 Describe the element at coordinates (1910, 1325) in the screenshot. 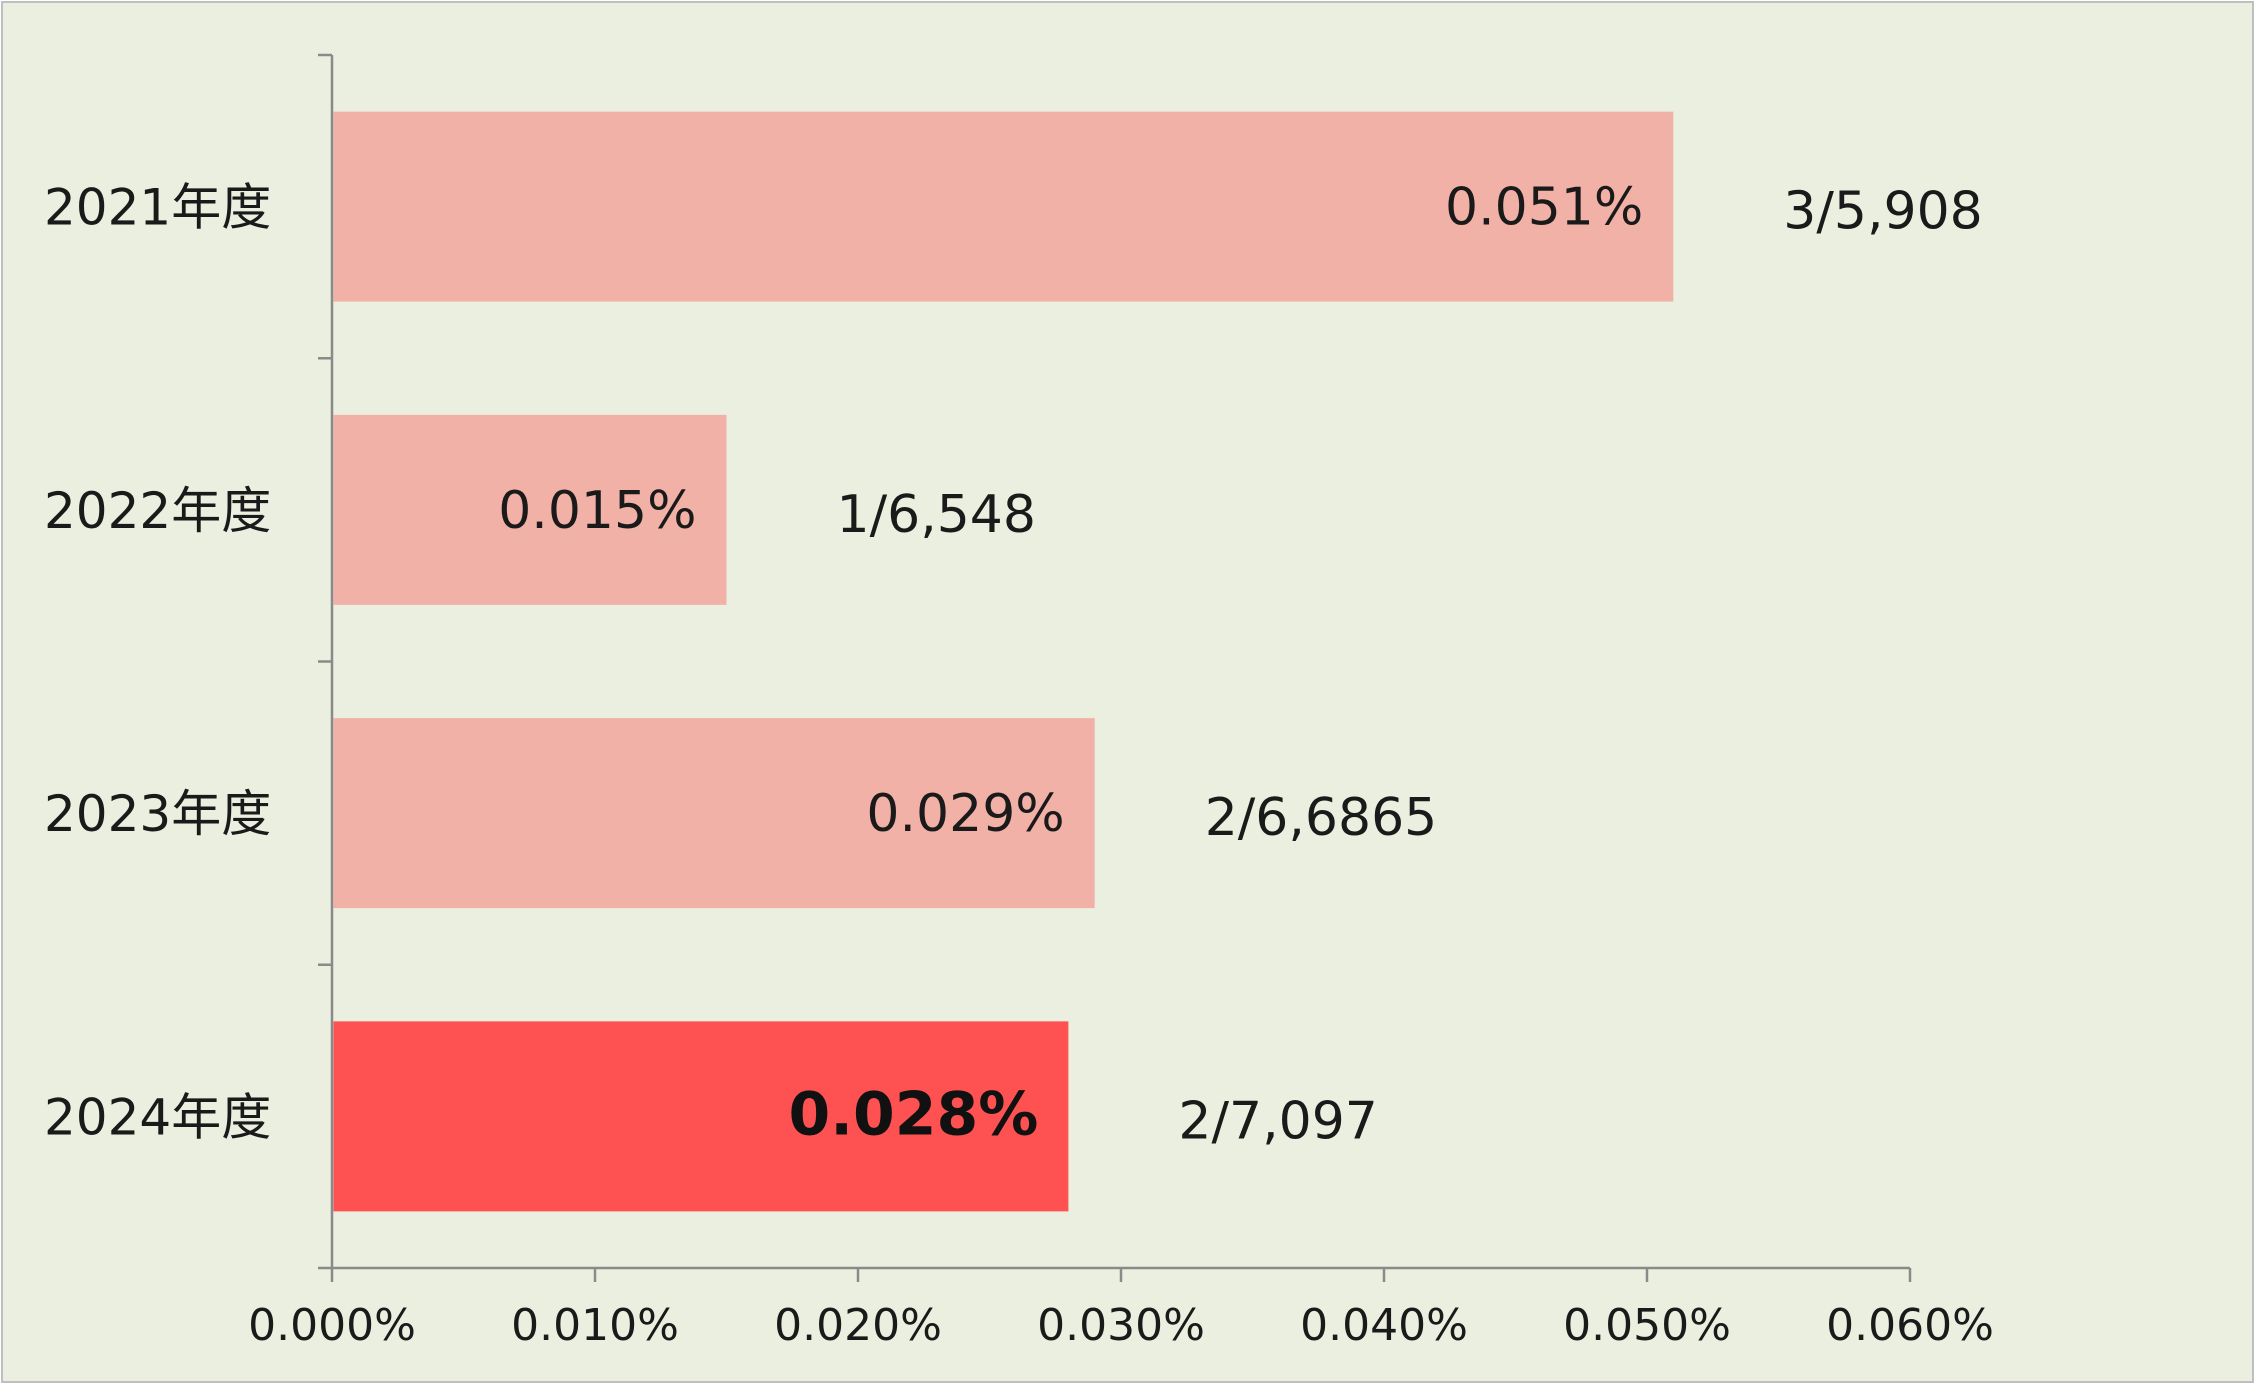

I see `x-tick-label: 0.060%` at that location.